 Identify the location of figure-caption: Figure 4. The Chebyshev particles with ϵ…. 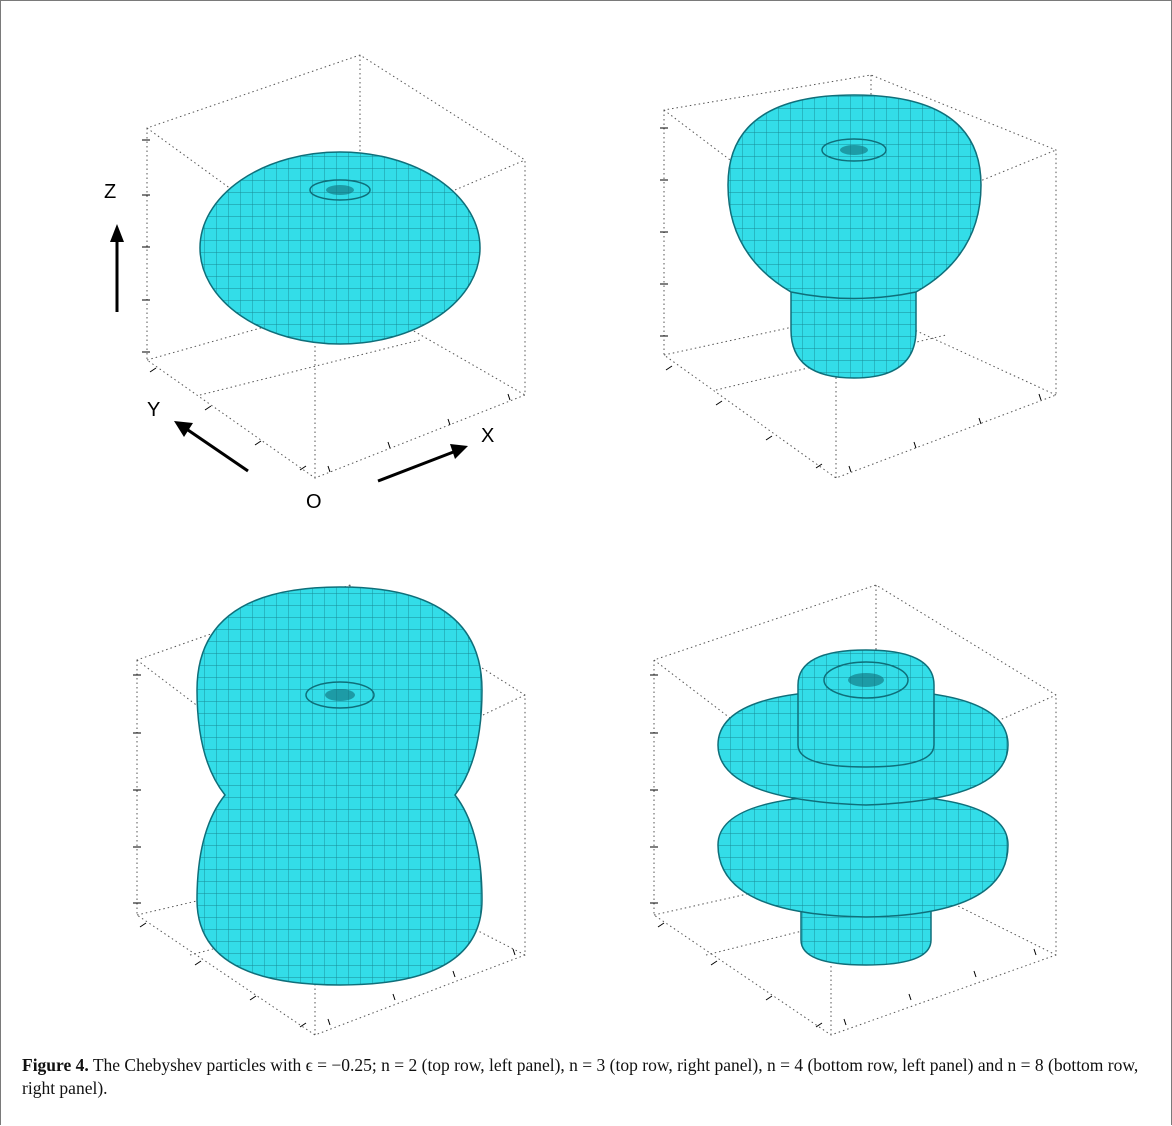
(587, 1077).